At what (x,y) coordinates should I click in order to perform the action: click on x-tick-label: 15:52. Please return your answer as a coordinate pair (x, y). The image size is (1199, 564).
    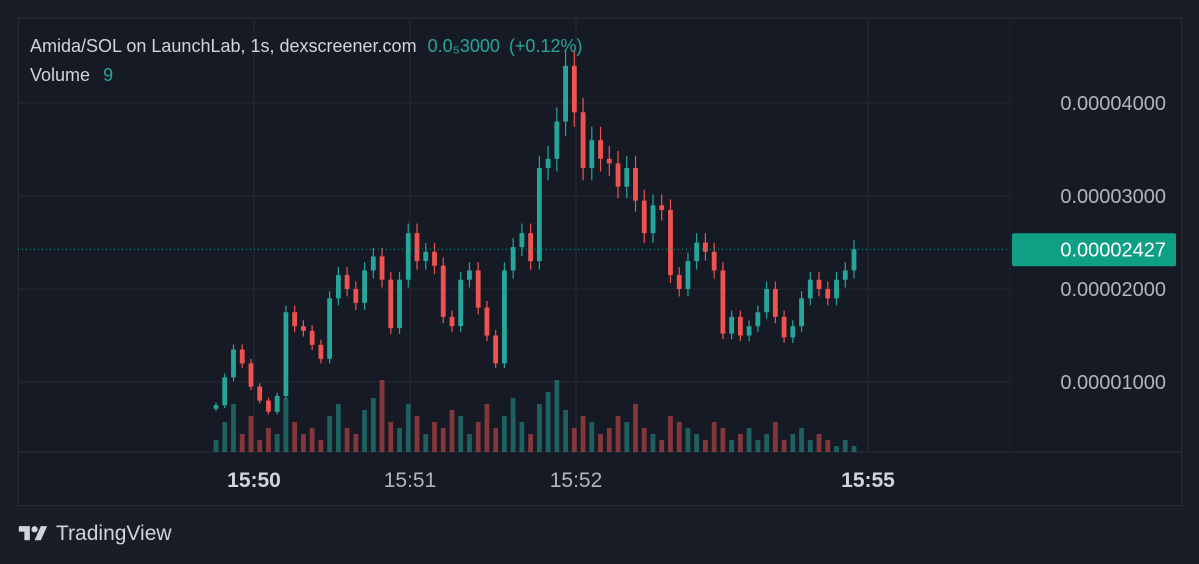
    Looking at the image, I should click on (576, 480).